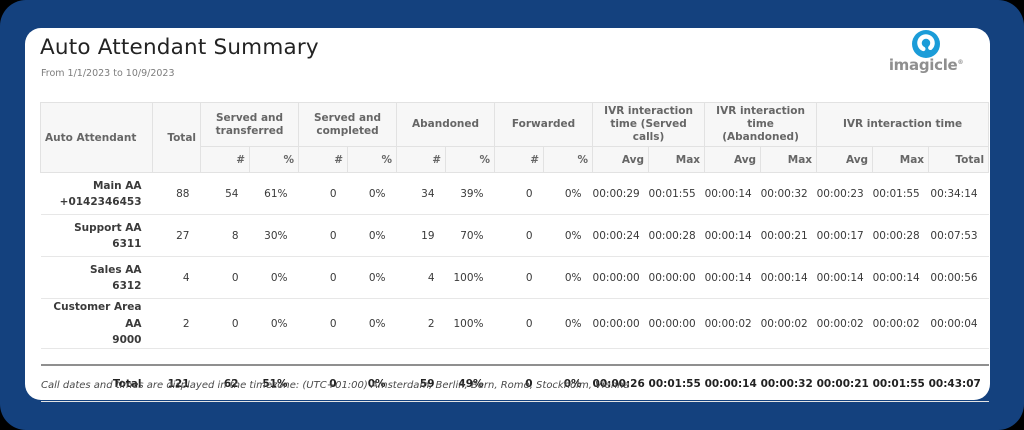 The height and width of the screenshot is (430, 1024). I want to click on attendant-number: 6312, so click(127, 285).